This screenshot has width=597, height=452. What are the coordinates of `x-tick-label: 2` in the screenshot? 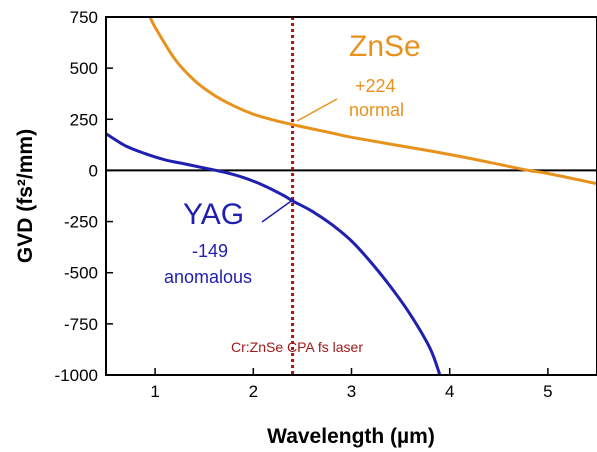 It's located at (253, 391).